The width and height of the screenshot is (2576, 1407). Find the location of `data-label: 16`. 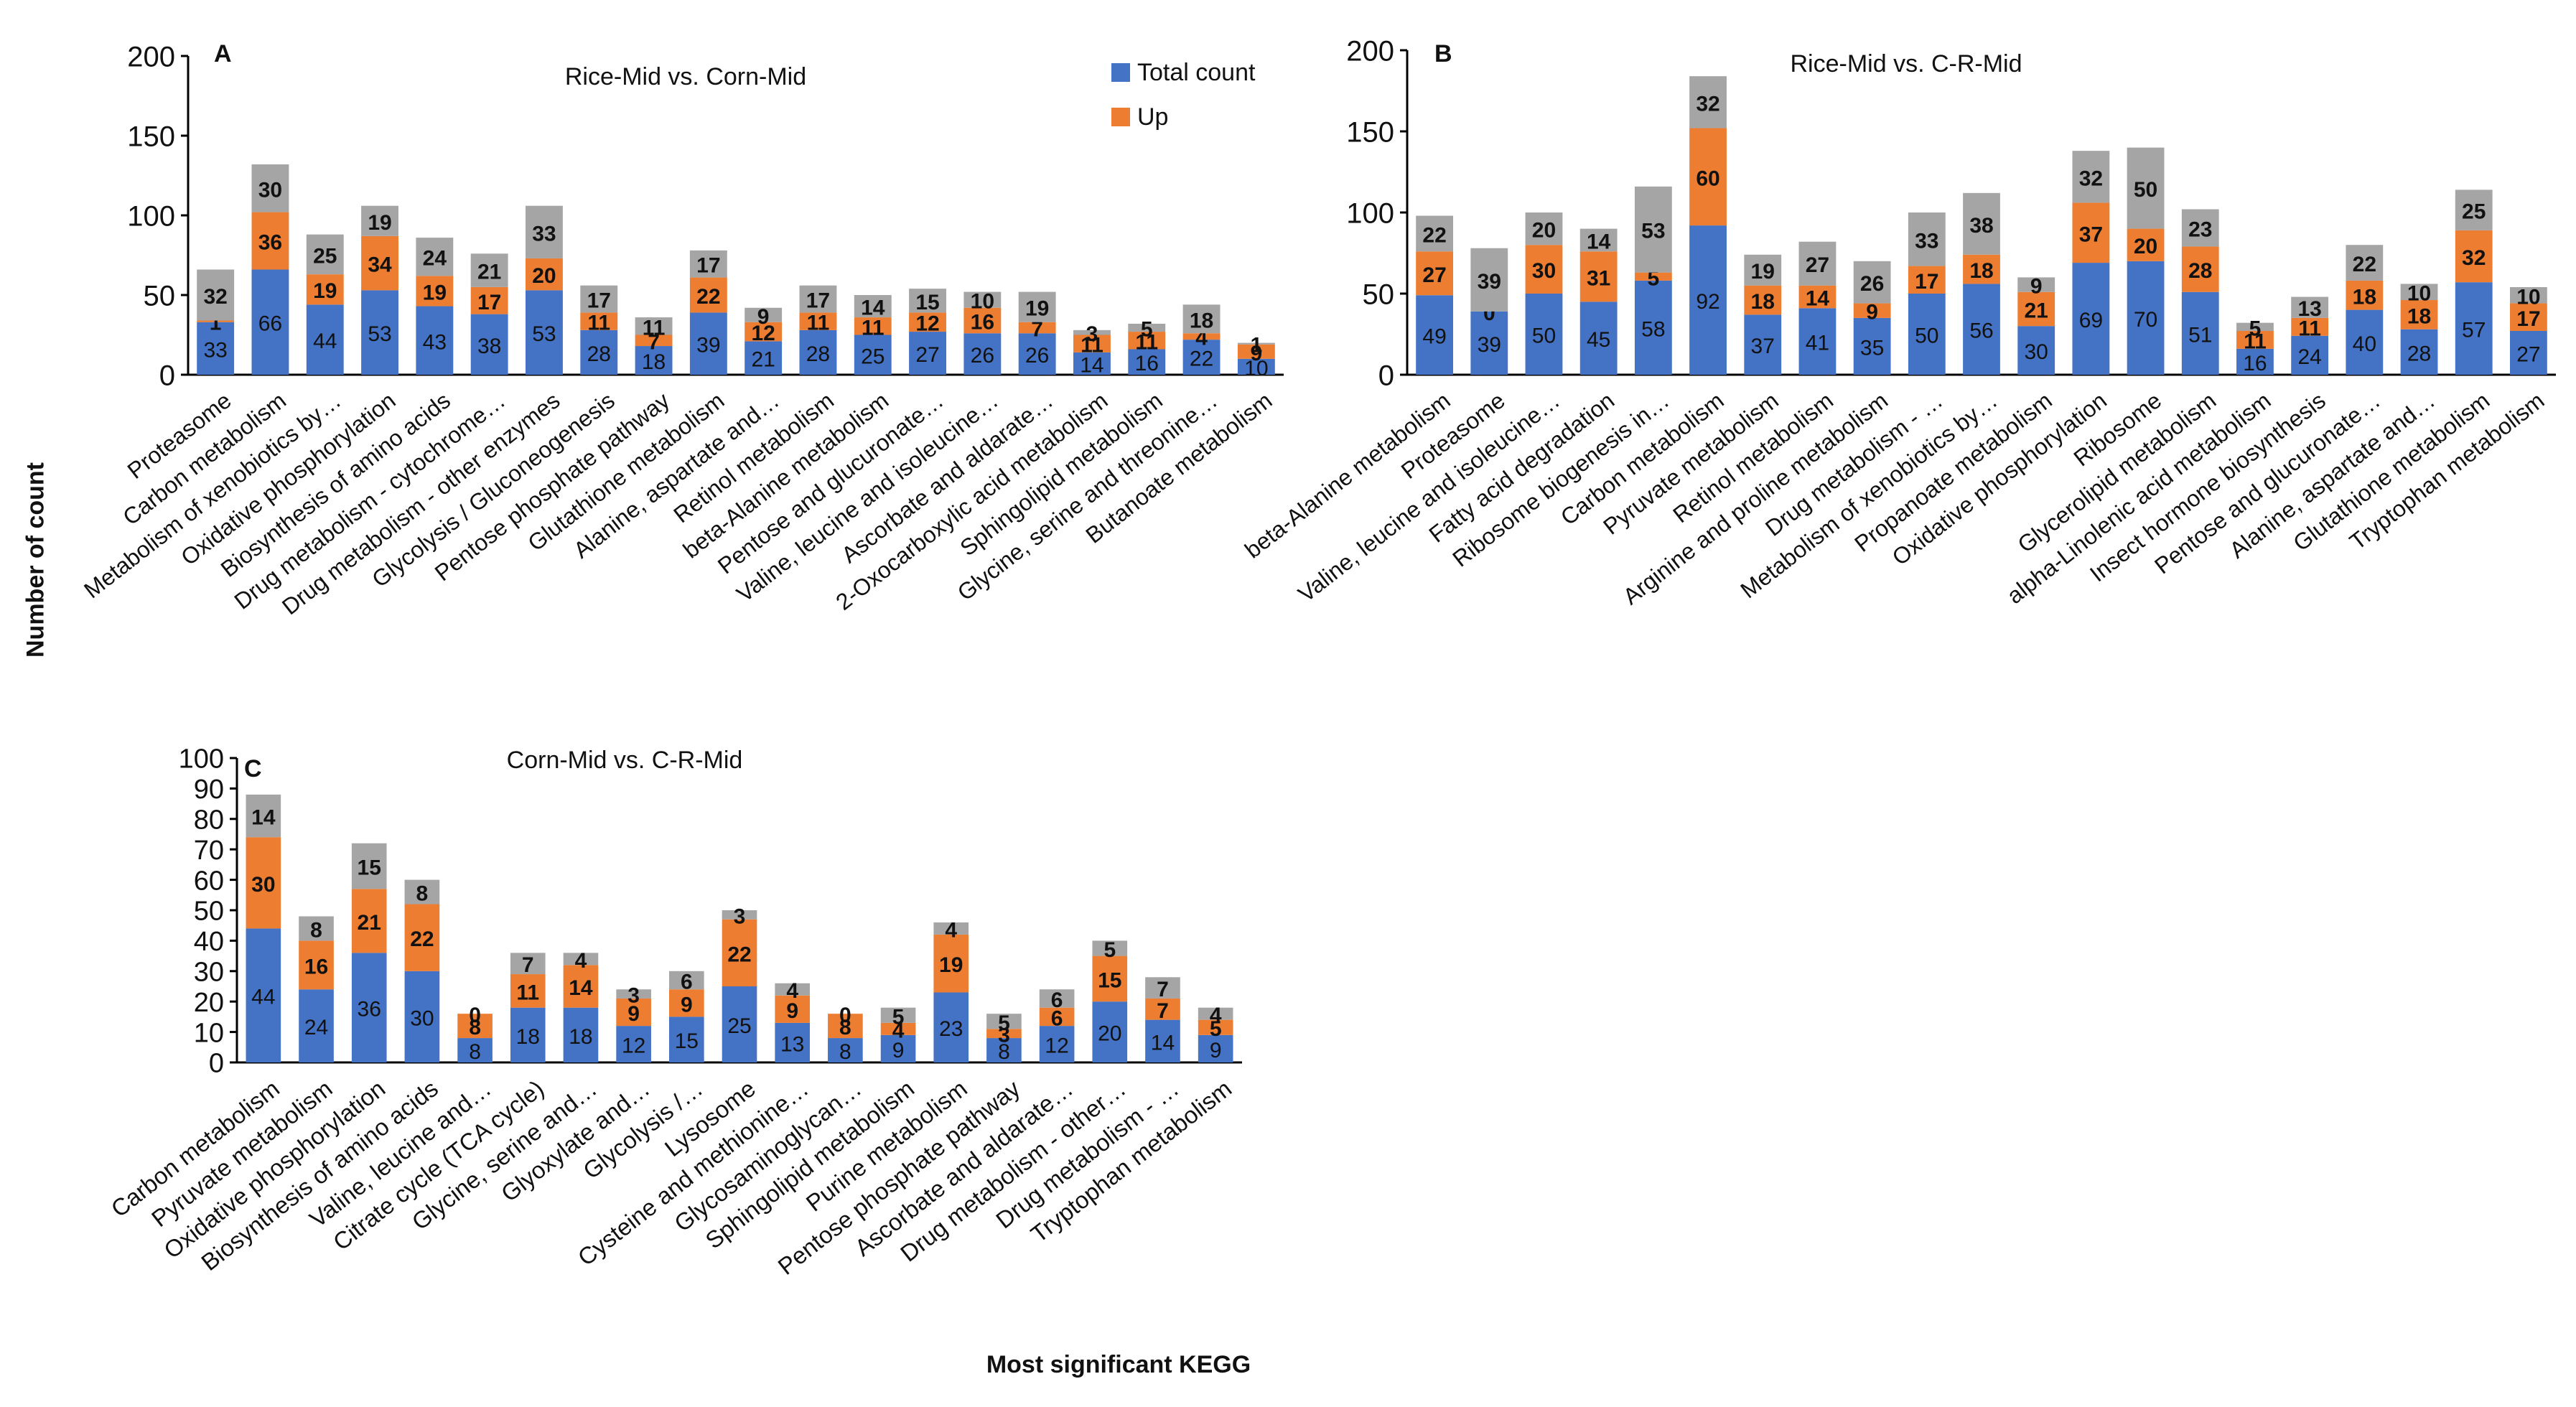

data-label: 16 is located at coordinates (982, 323).